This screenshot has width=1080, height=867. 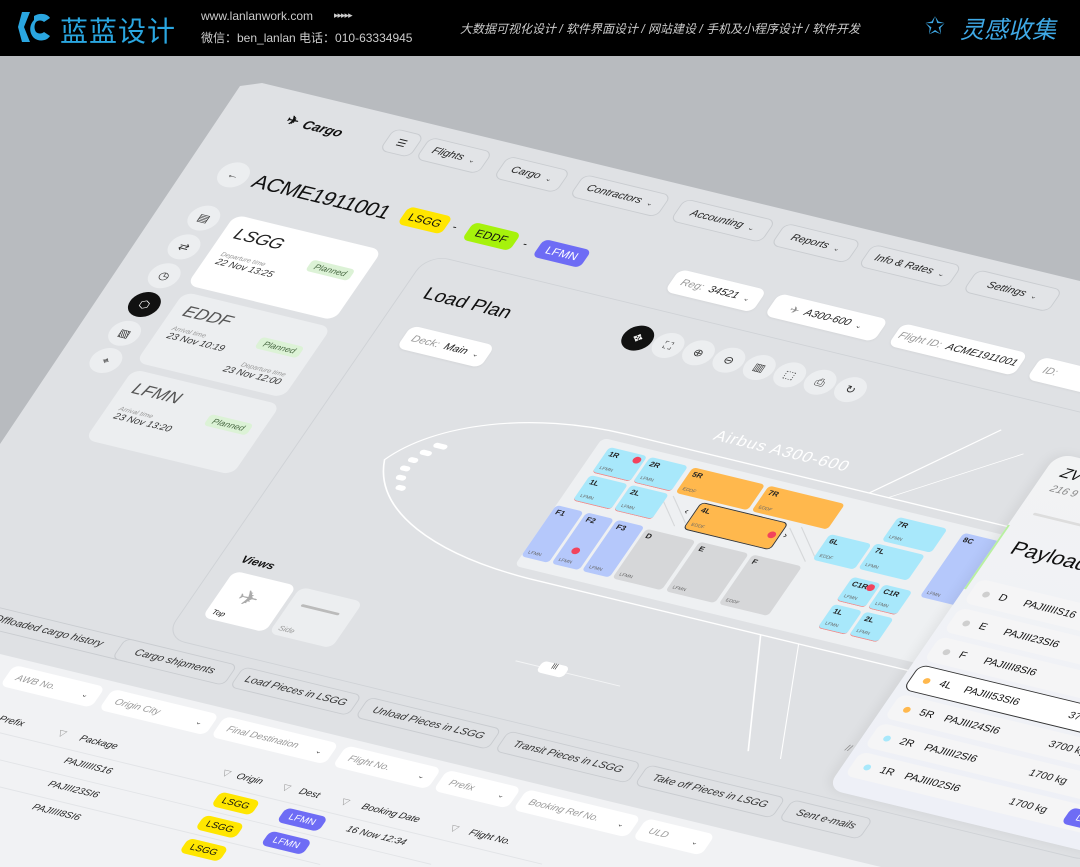 I want to click on lanlan-logo-icon, so click(x=34, y=27).